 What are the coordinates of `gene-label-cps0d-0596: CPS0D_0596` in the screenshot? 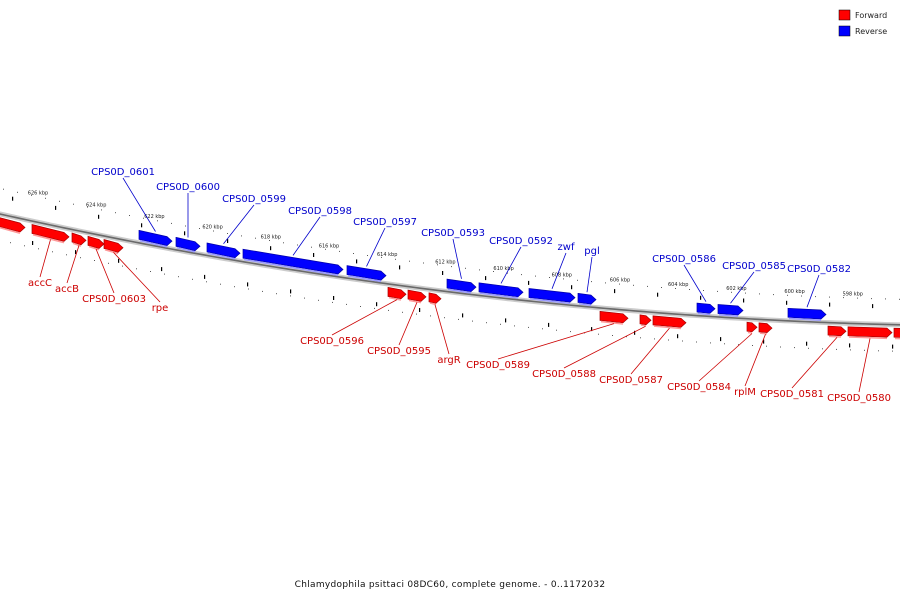 It's located at (332, 341).